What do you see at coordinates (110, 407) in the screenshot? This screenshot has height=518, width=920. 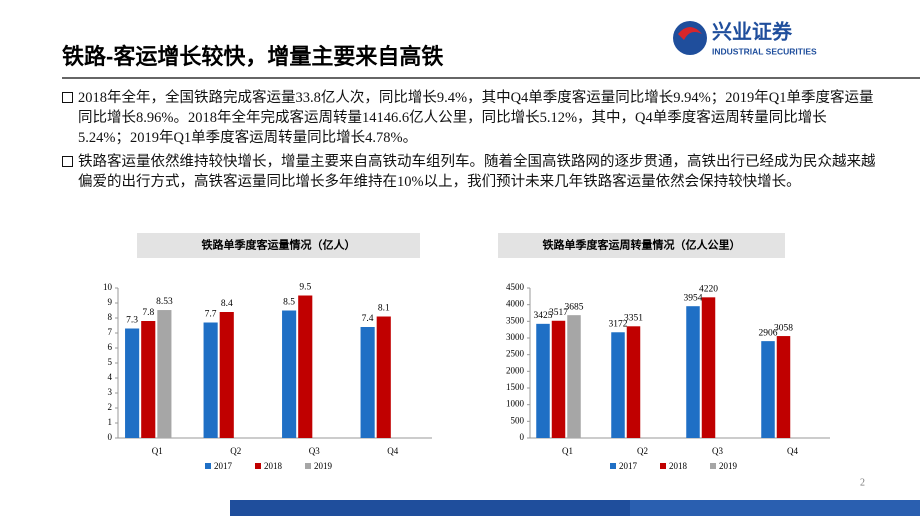 I see `y-tick-label: 2` at bounding box center [110, 407].